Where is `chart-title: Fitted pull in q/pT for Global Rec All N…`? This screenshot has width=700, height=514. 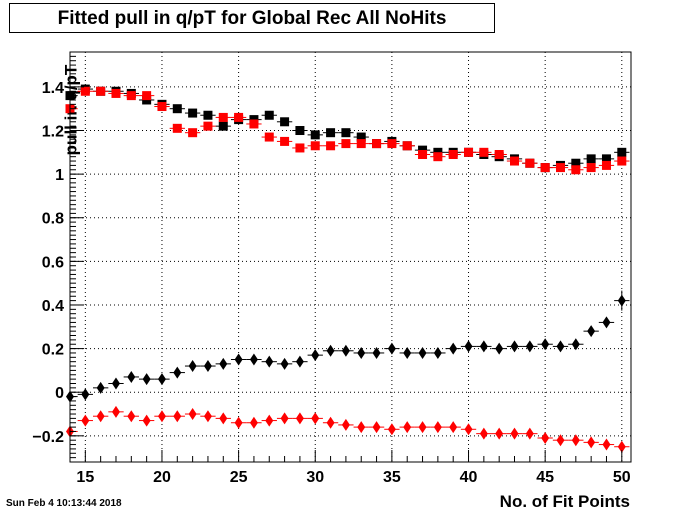
chart-title: Fitted pull in q/pT for Global Rec All N… is located at coordinates (252, 18).